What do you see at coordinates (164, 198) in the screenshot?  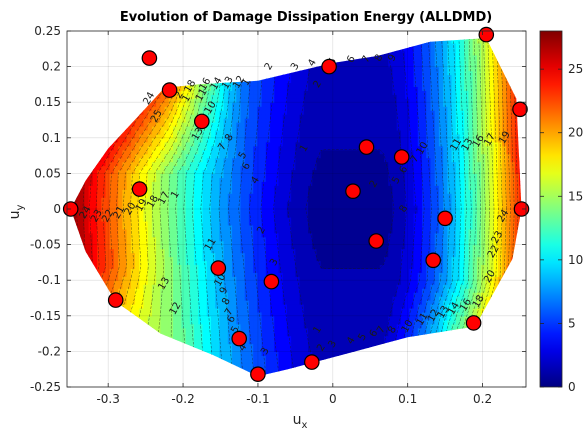 I see `contour-label: 17` at bounding box center [164, 198].